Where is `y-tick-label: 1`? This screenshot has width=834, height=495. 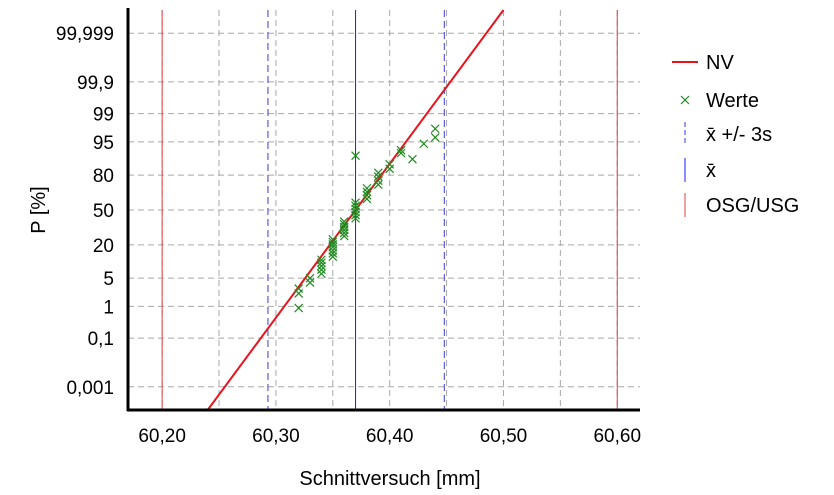 y-tick-label: 1 is located at coordinates (108, 307).